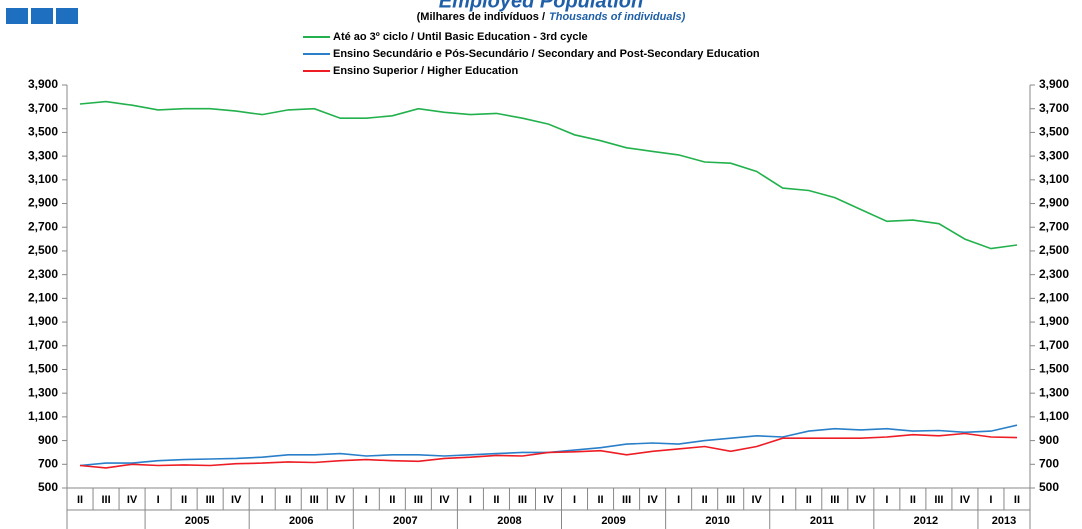  Describe the element at coordinates (1054, 392) in the screenshot. I see `y2-tick-label: 1,300` at that location.